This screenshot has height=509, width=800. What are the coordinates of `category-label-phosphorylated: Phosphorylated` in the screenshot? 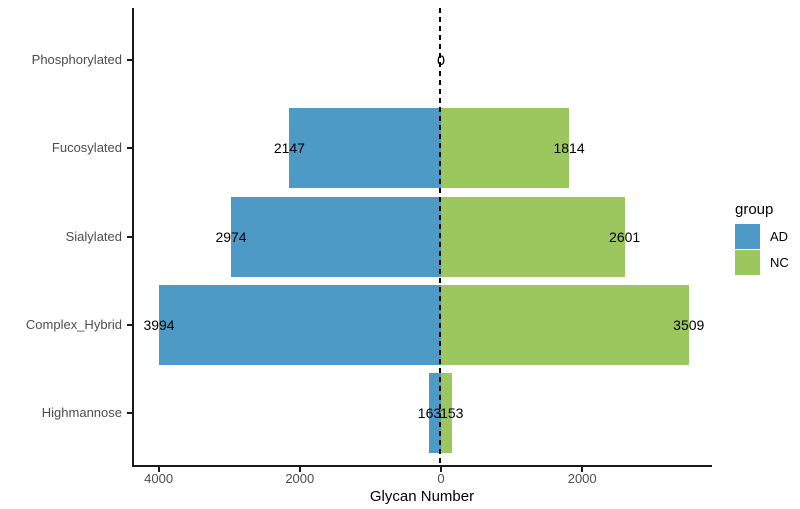 It's located at (76, 59).